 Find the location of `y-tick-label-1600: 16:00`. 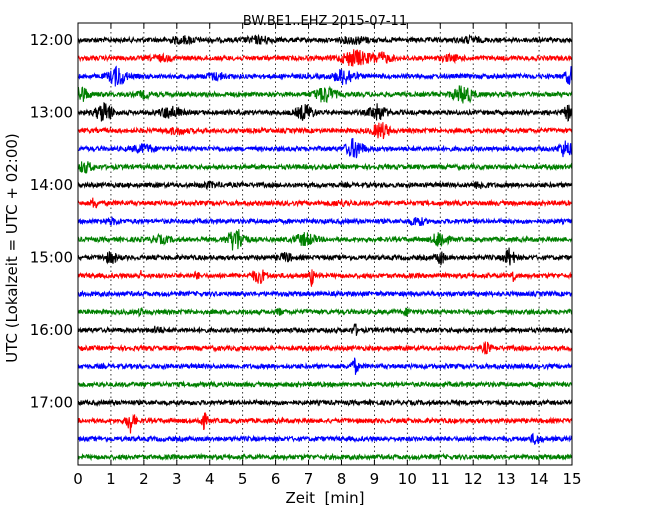

y-tick-label-1600: 16:00 is located at coordinates (51, 330).